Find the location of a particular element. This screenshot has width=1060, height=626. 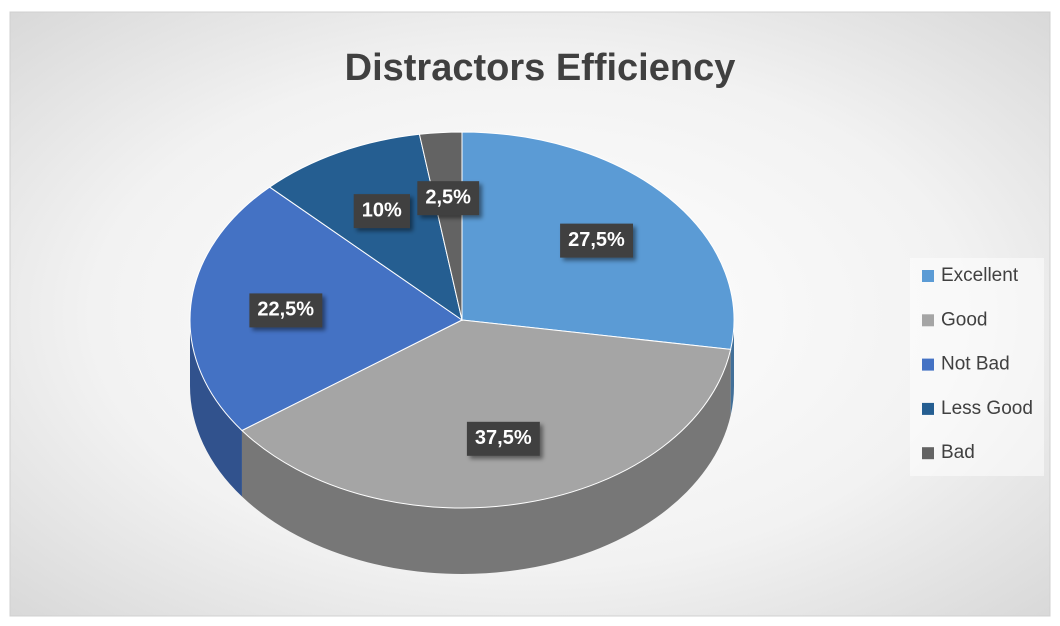

data-label-text: 37,5% is located at coordinates (503, 438).